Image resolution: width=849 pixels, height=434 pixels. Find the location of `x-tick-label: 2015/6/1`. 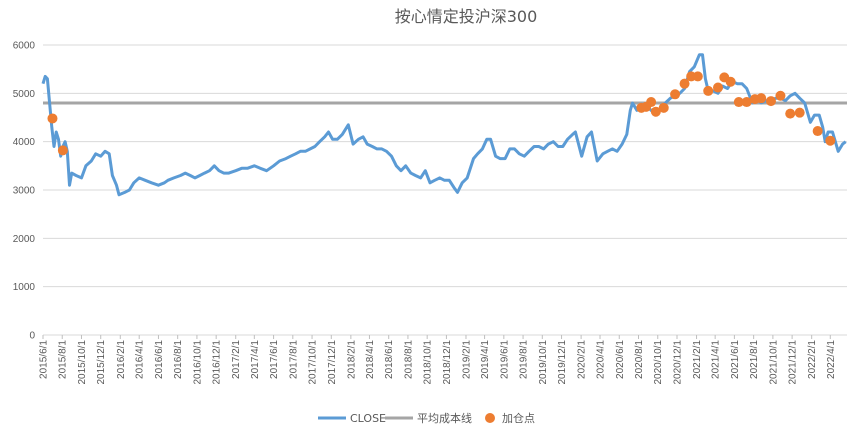

x-tick-label: 2015/6/1 is located at coordinates (44, 359).